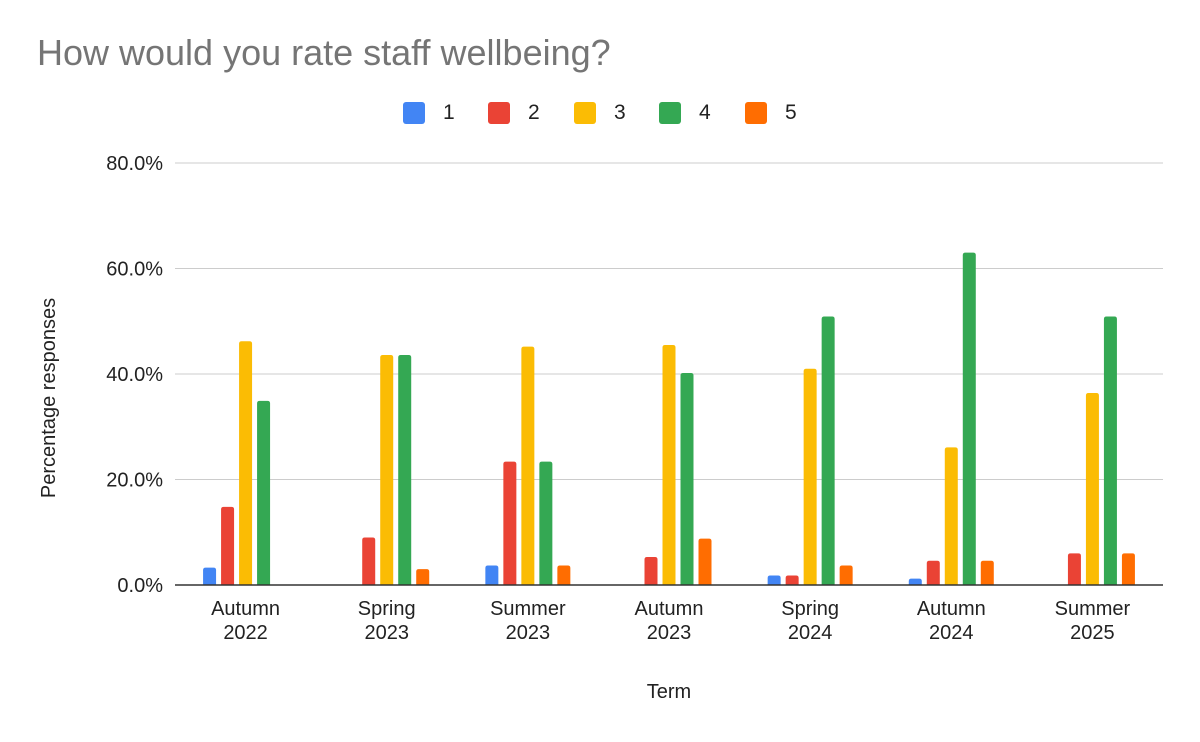 The width and height of the screenshot is (1200, 742). Describe the element at coordinates (510, 523) in the screenshot. I see `bar-2-summer-2023` at that location.